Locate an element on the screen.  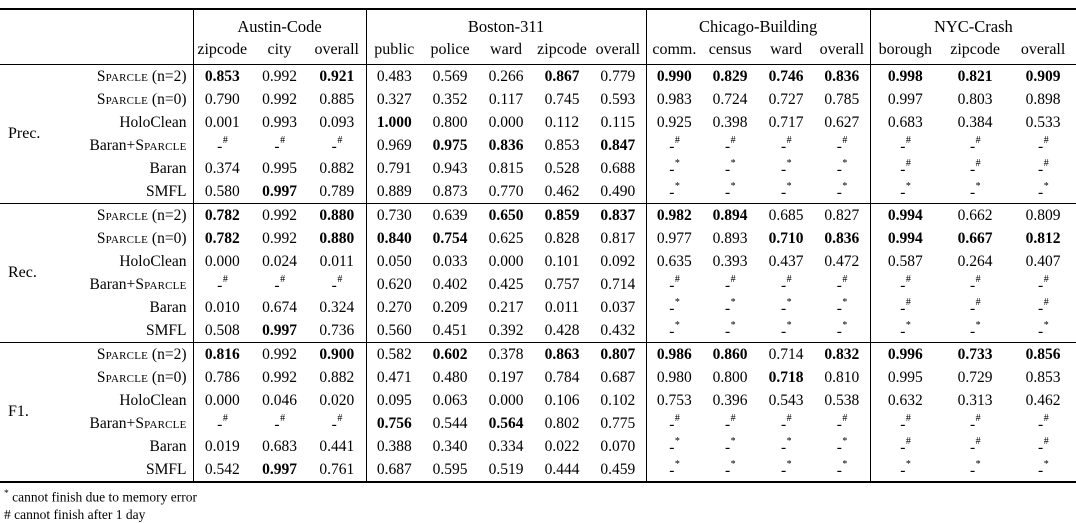
metric-value: 0.000 is located at coordinates (222, 261).